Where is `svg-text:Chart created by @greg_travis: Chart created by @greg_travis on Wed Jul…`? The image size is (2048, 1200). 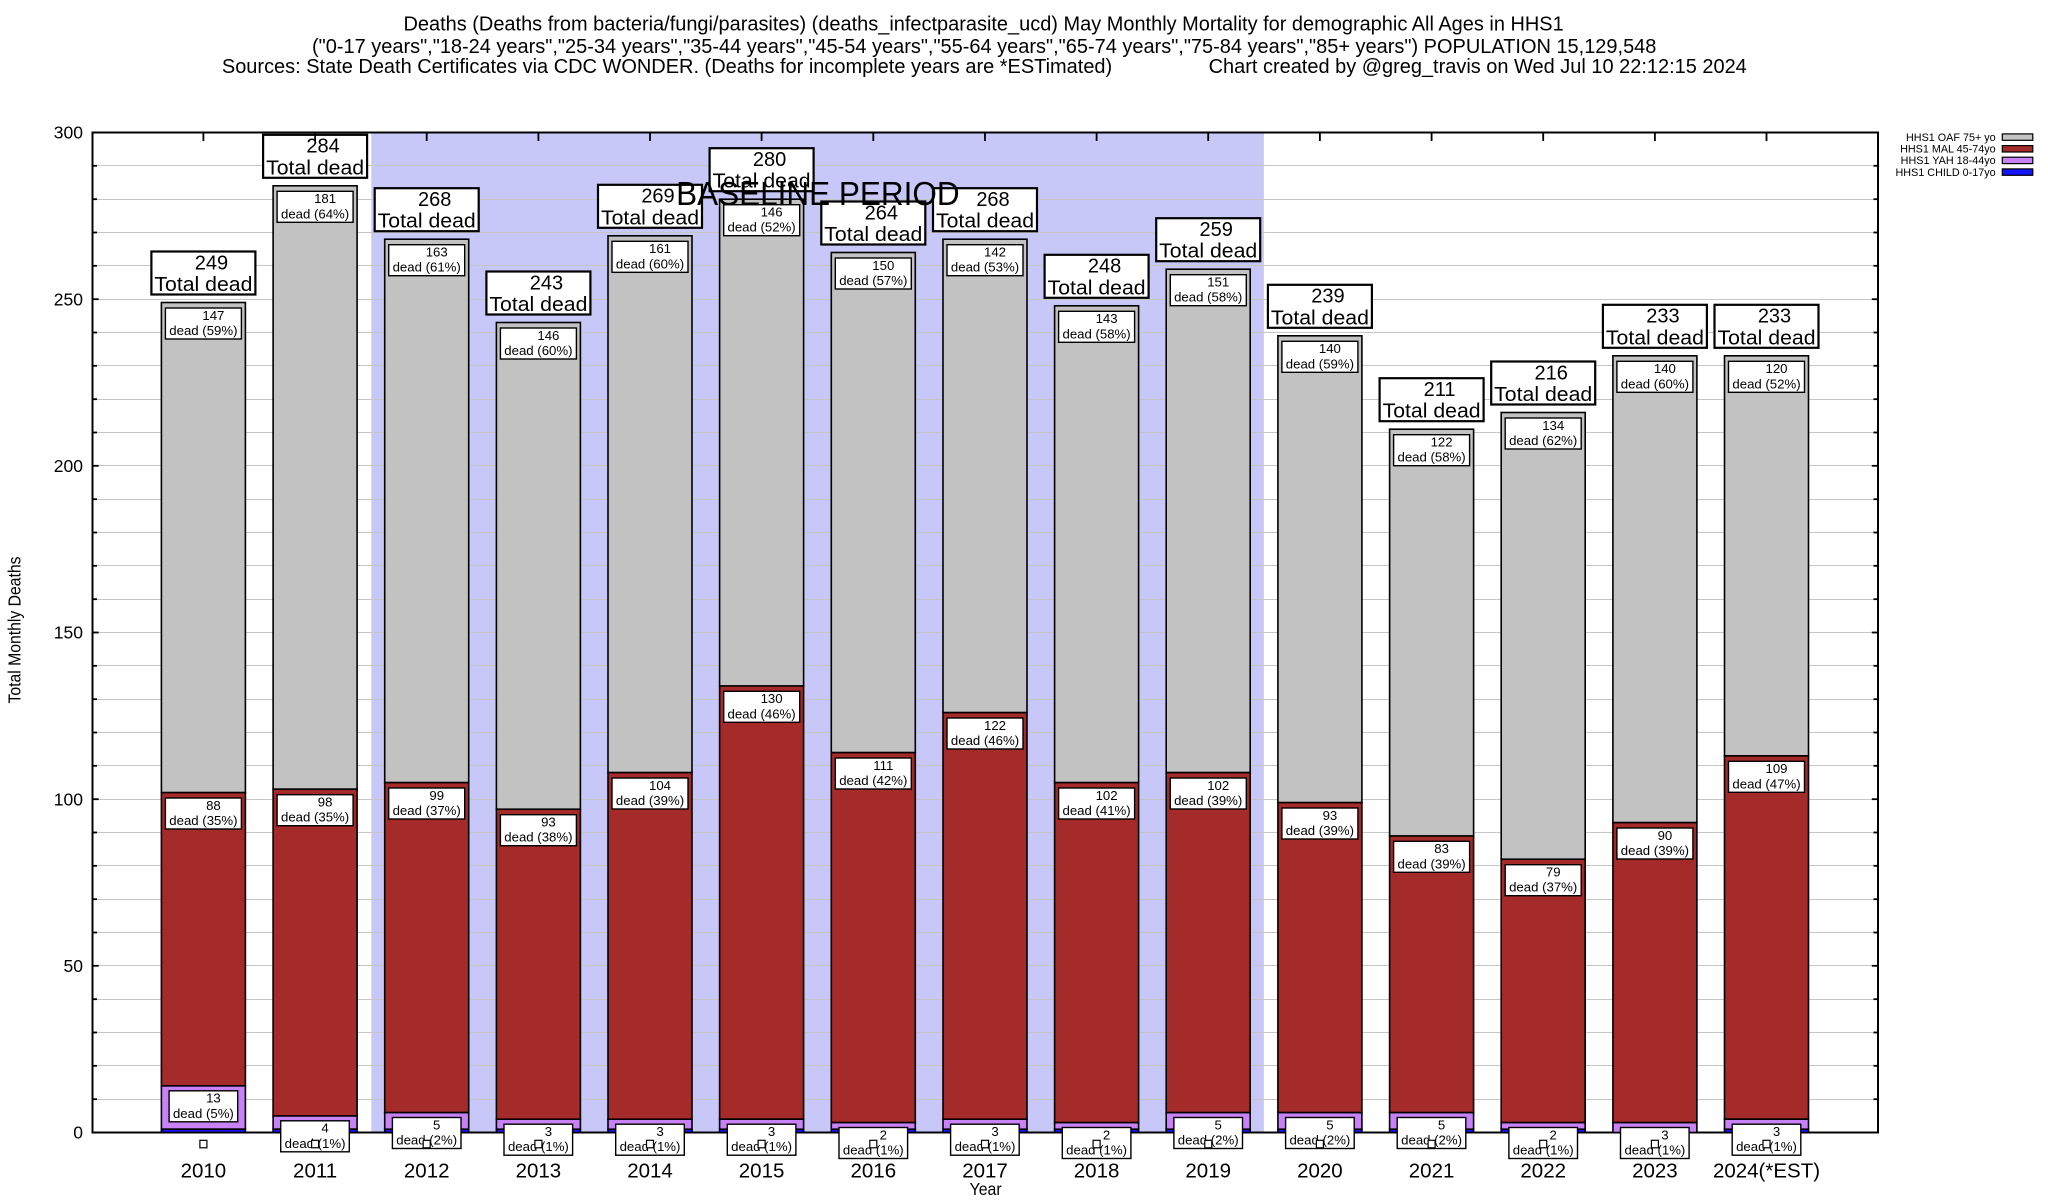
svg-text:Chart created by @greg_travis: Chart created by @greg_travis on Wed Jul… is located at coordinates (1478, 67).